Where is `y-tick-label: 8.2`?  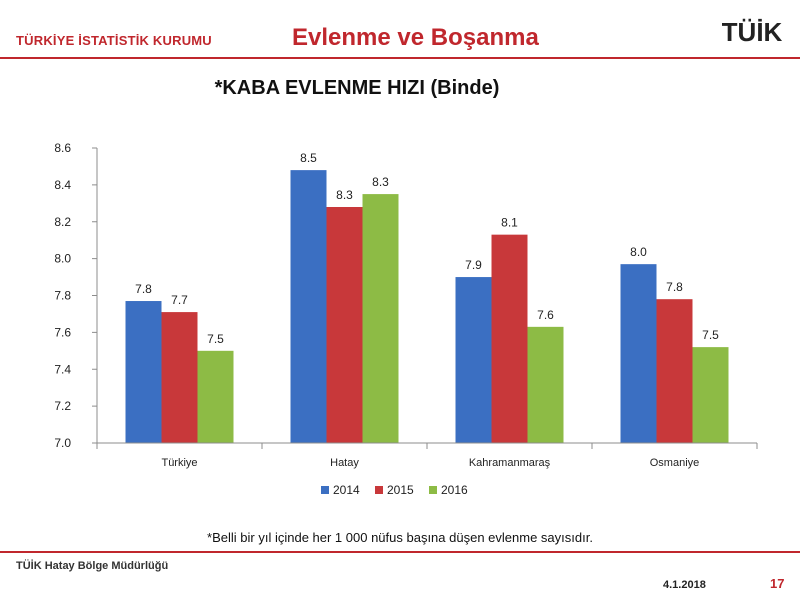
y-tick-label: 8.2 is located at coordinates (62, 222).